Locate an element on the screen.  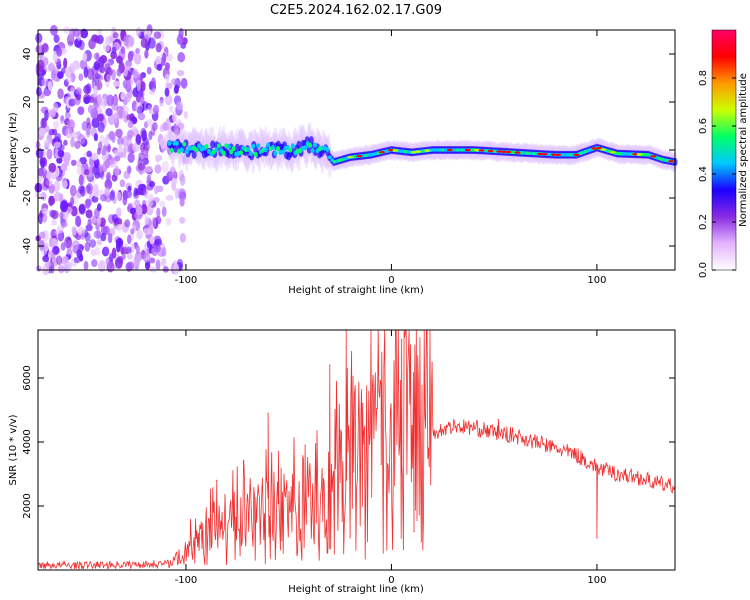
heatmap-ridge is located at coordinates (422, 150).